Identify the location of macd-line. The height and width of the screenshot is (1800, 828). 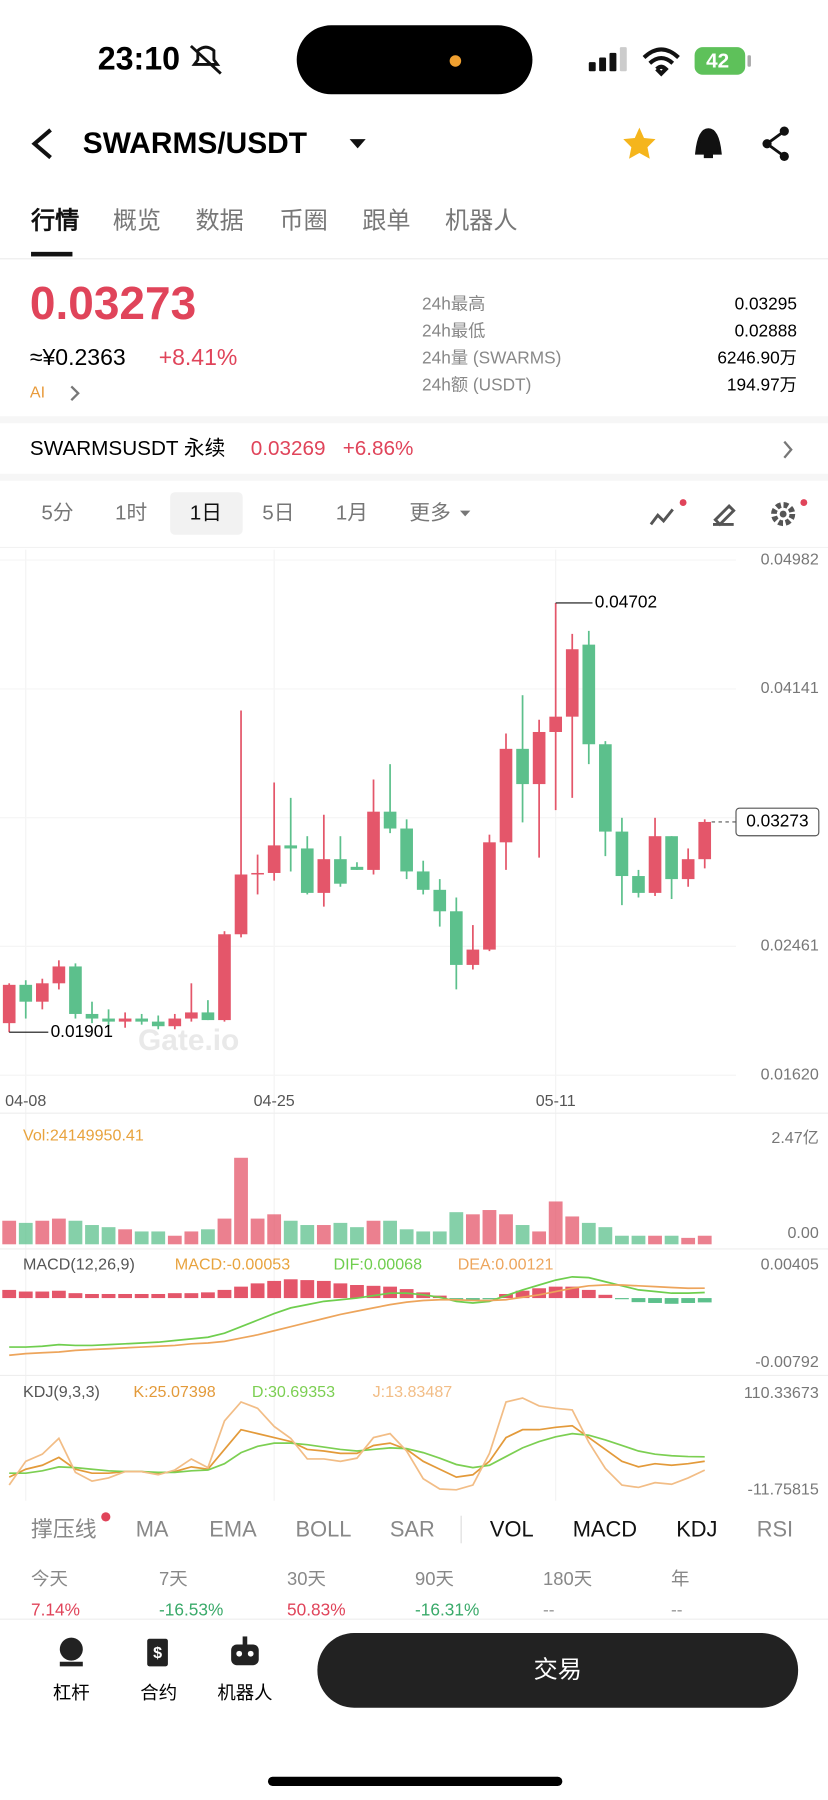
(357, 1311).